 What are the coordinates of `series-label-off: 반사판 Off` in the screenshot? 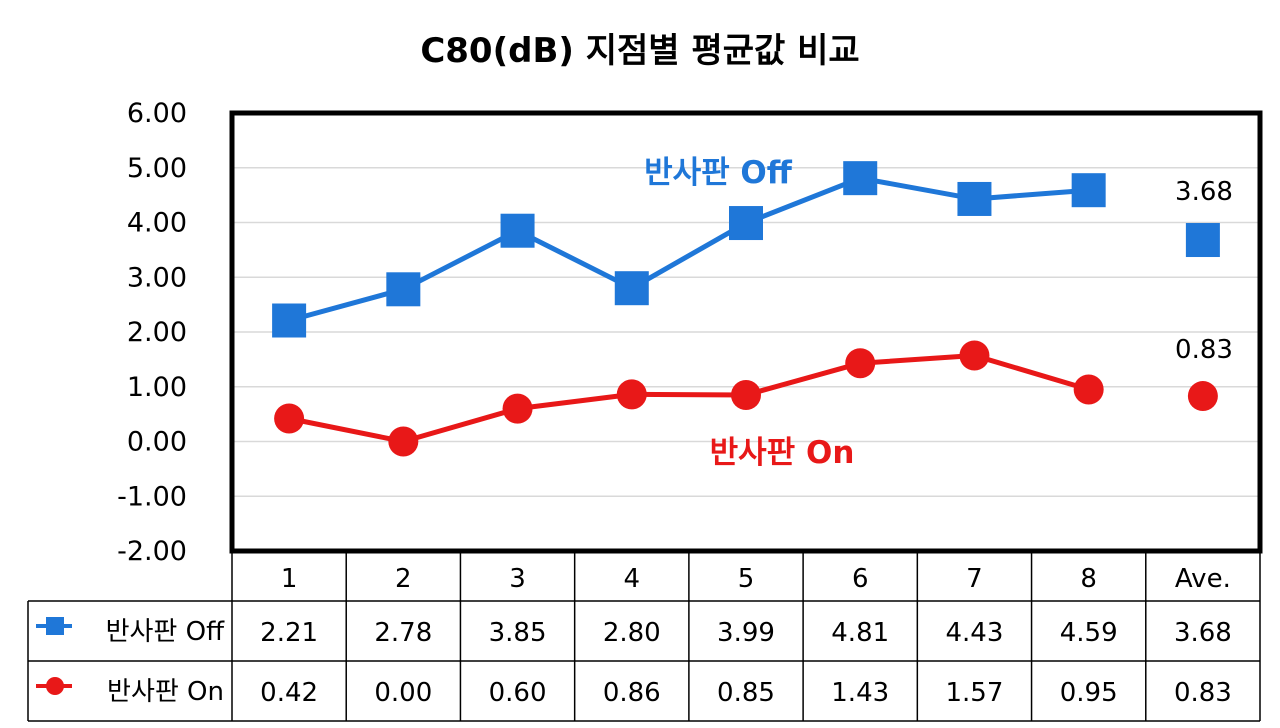 It's located at (718, 173).